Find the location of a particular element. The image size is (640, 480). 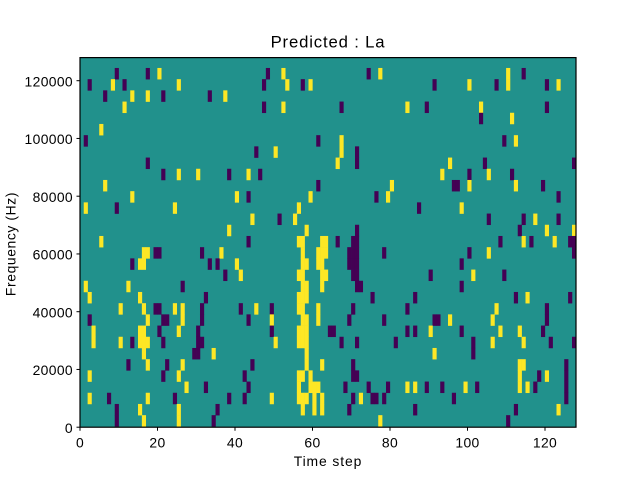

svg-text: 40000 is located at coordinates (53, 312).